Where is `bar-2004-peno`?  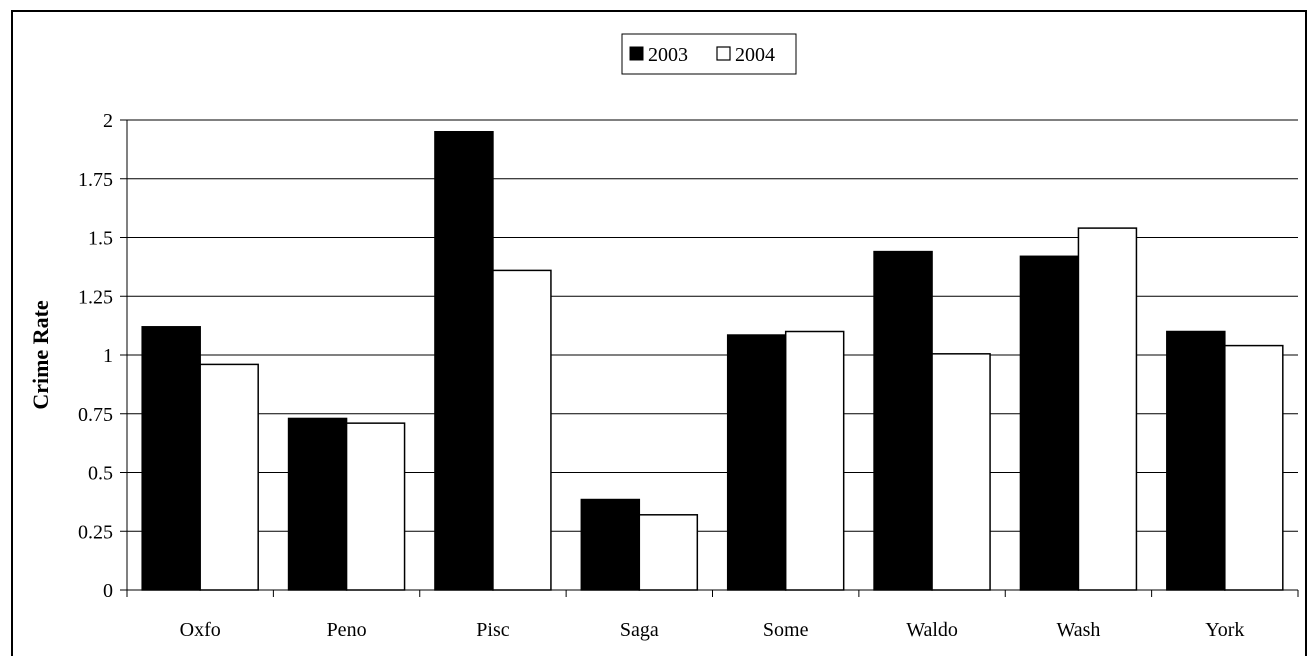
bar-2004-peno is located at coordinates (375, 506).